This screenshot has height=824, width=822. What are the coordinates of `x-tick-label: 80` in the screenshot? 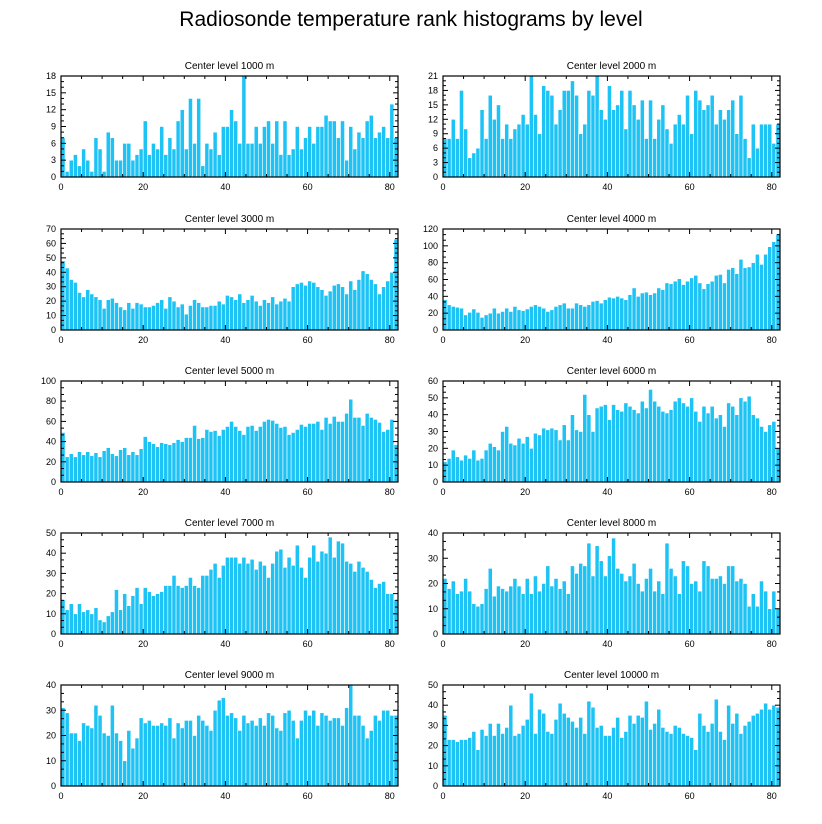 It's located at (390, 796).